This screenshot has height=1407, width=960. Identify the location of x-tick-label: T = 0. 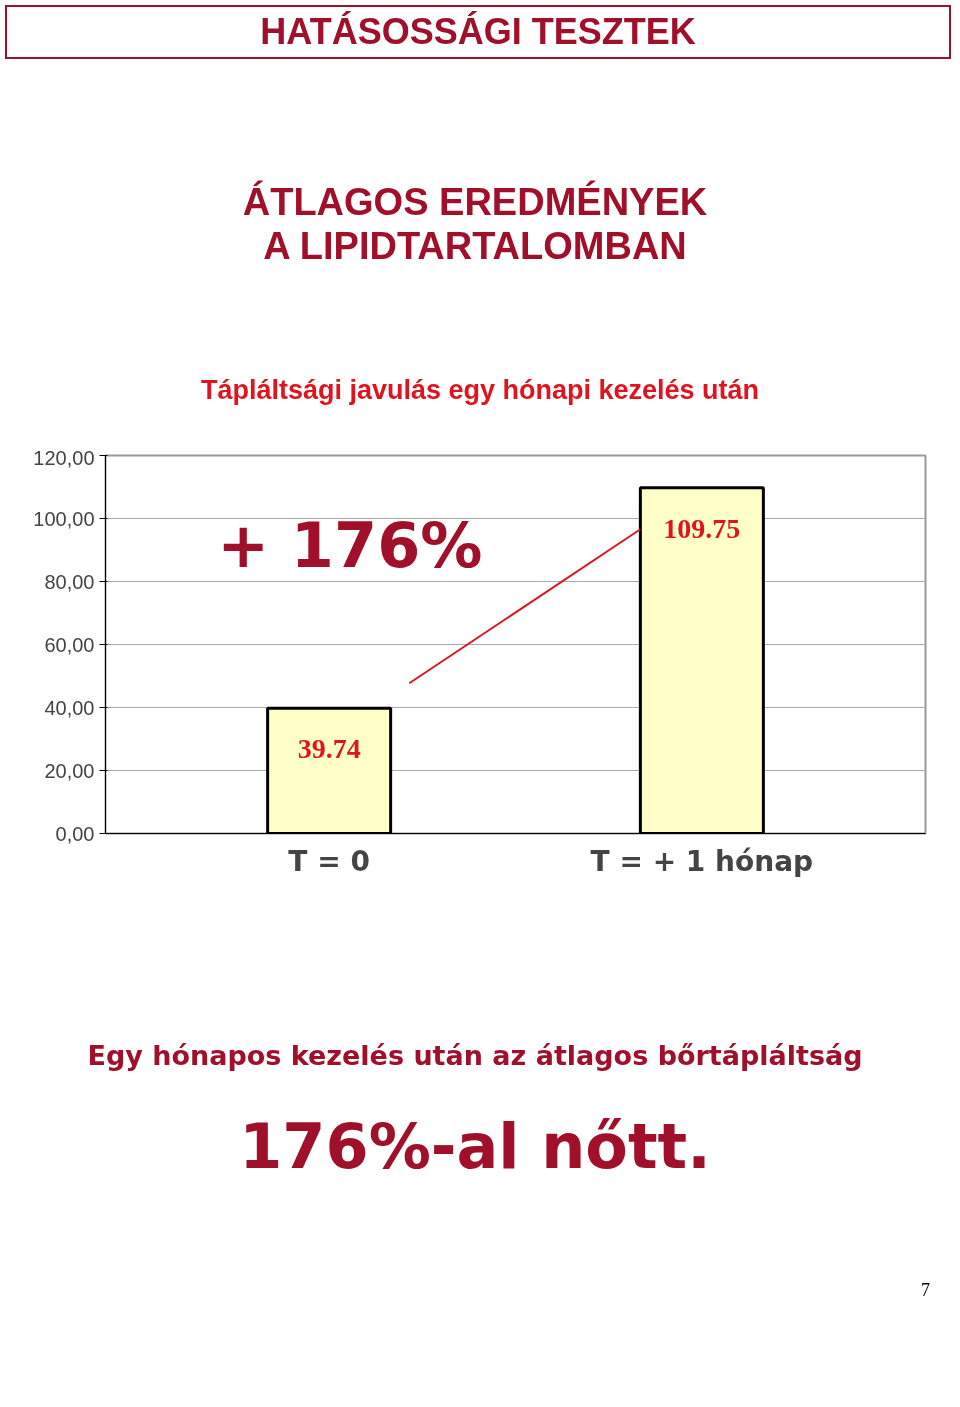
(329, 861).